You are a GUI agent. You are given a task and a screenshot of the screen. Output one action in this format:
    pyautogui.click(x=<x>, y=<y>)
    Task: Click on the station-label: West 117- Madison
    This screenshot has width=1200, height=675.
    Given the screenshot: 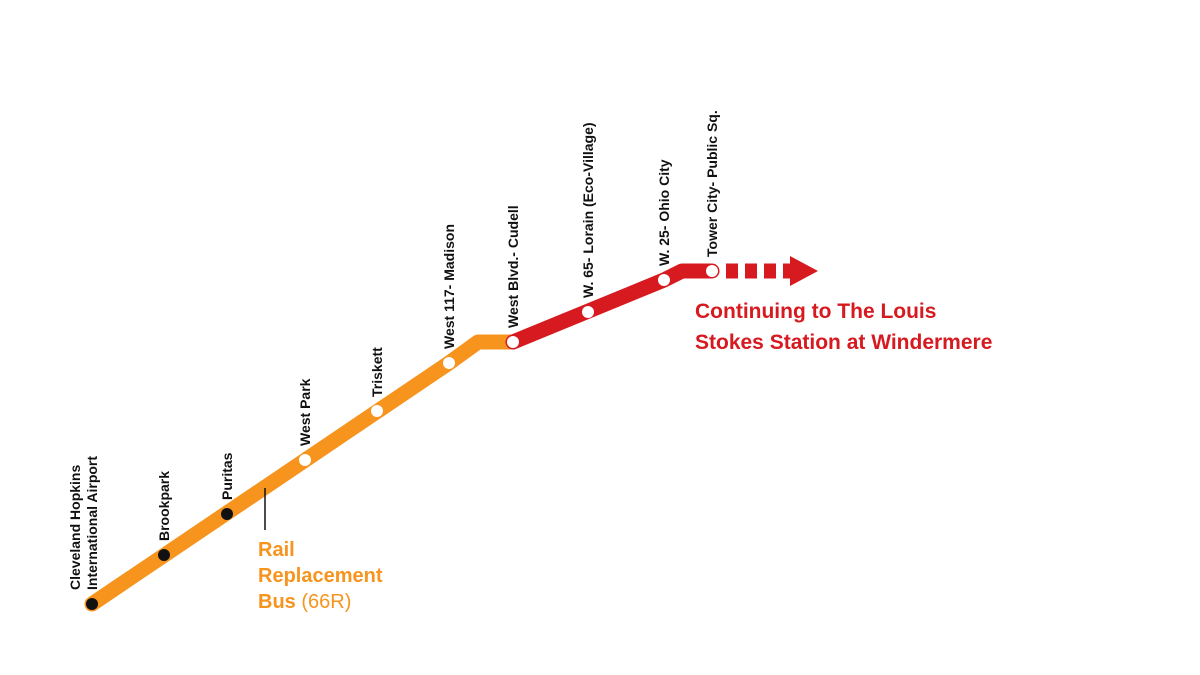 What is the action you would take?
    pyautogui.click(x=449, y=286)
    